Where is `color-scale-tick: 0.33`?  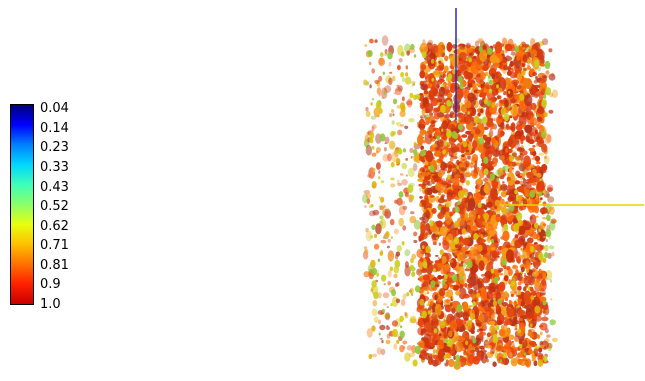
color-scale-tick: 0.33 is located at coordinates (54, 167).